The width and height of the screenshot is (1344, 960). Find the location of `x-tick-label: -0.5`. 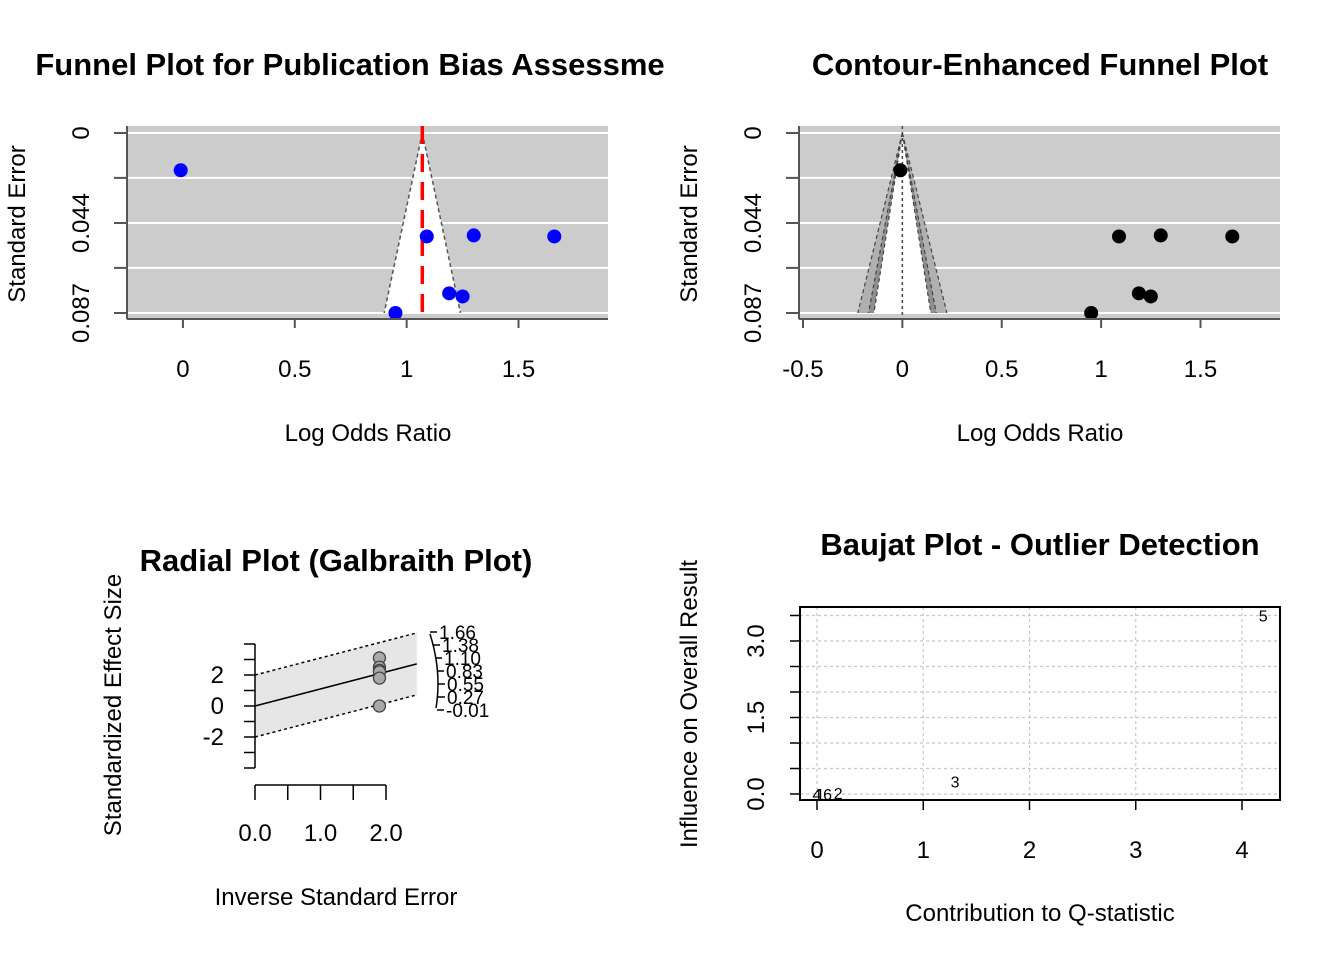

x-tick-label: -0.5 is located at coordinates (802, 369).